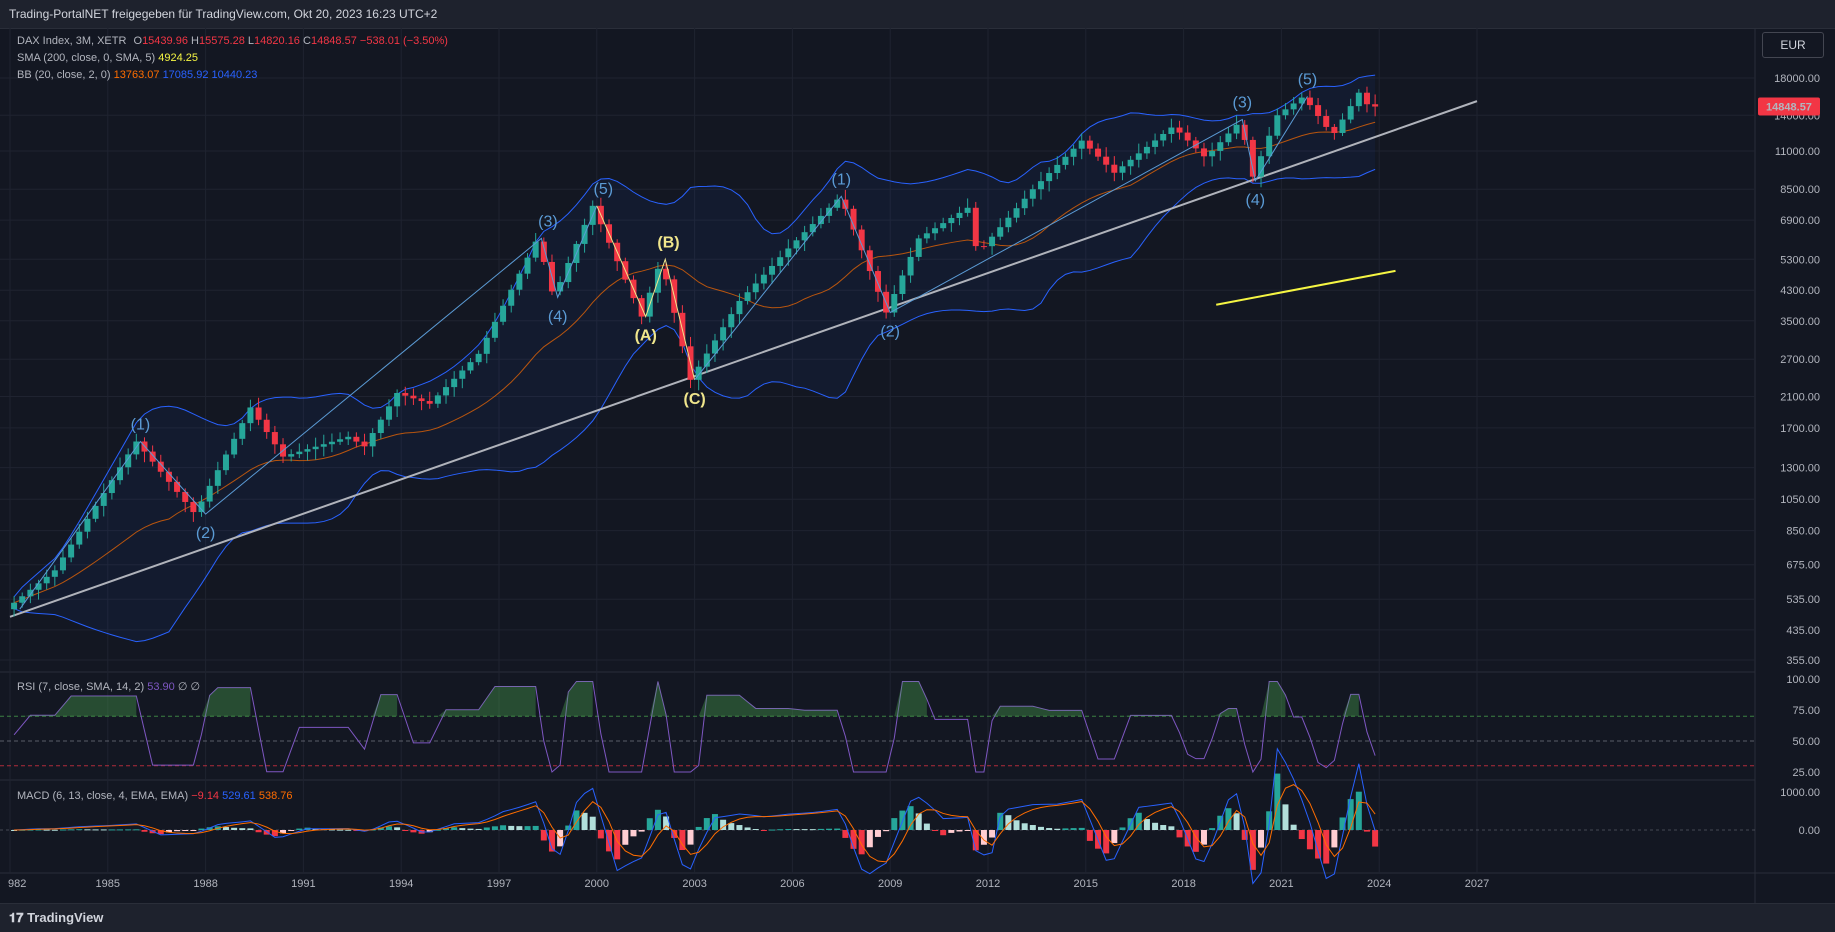 The width and height of the screenshot is (1835, 932). What do you see at coordinates (1281, 884) in the screenshot?
I see `x-tick-label: 2021` at bounding box center [1281, 884].